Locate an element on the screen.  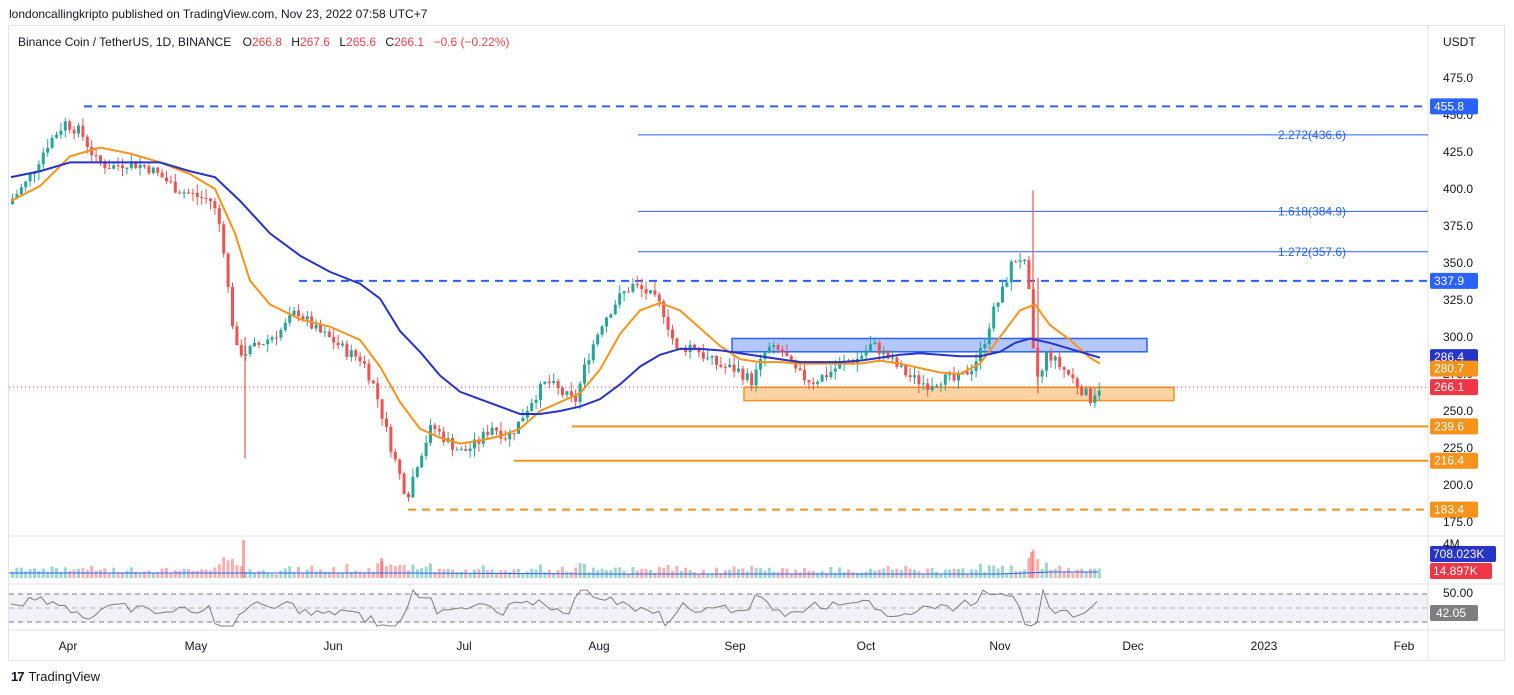
symbol-name: Binance Coin / TetherUS, 1D, BINANCE is located at coordinates (125, 42).